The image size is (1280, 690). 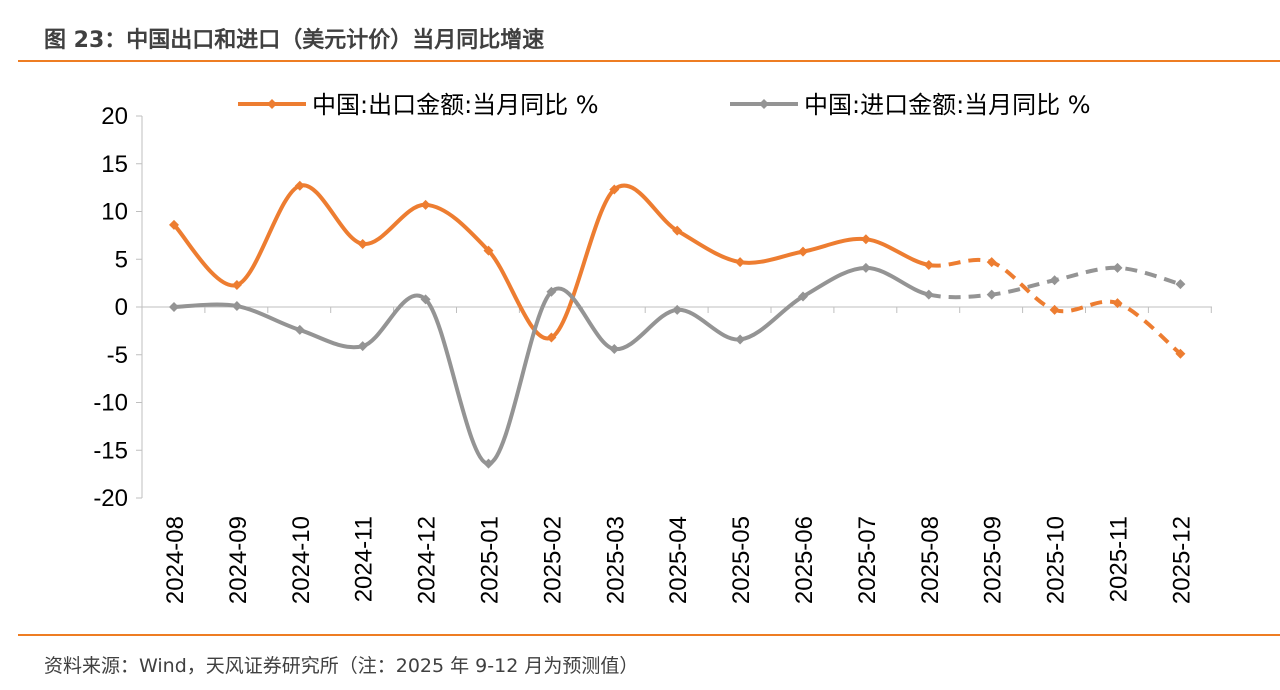 I want to click on x-tick-label: 2025-07, so click(x=867, y=560).